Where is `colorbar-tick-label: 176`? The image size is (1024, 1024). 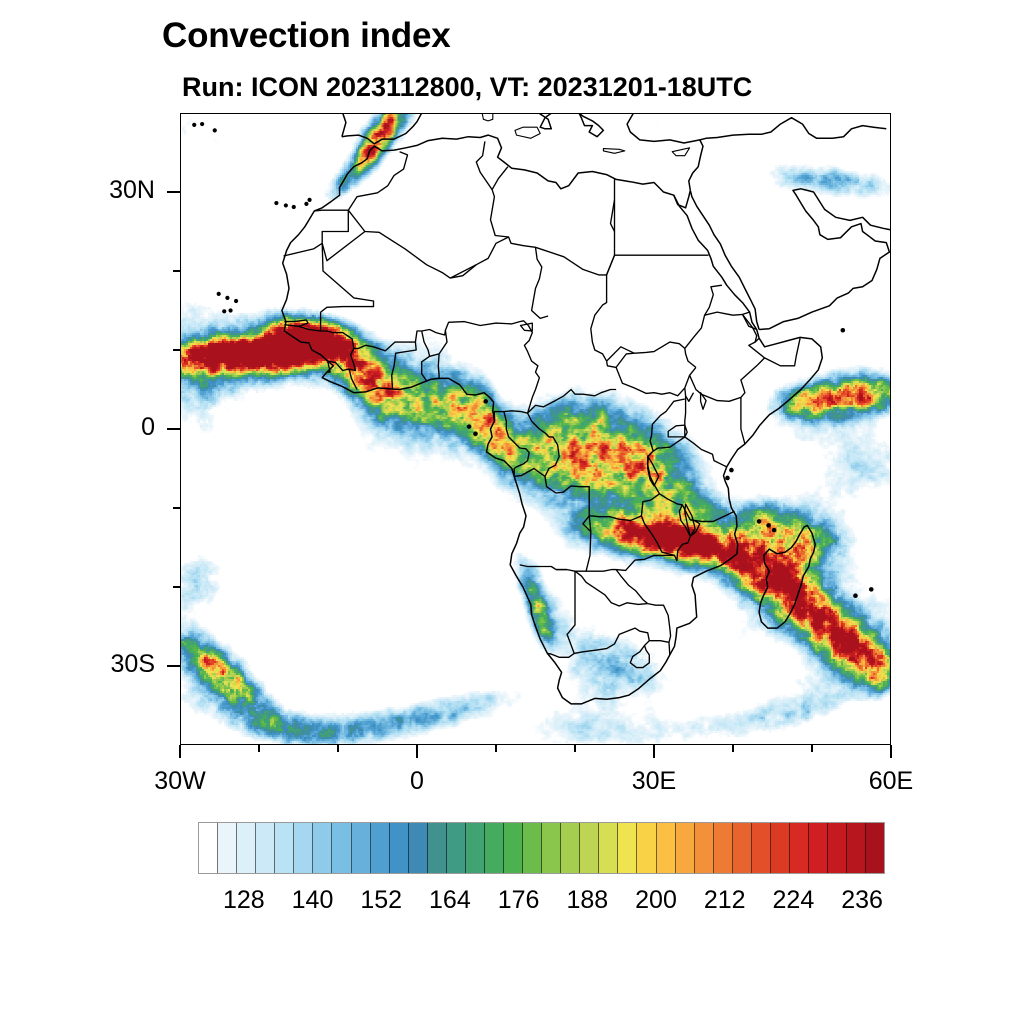
colorbar-tick-label: 176 is located at coordinates (518, 900).